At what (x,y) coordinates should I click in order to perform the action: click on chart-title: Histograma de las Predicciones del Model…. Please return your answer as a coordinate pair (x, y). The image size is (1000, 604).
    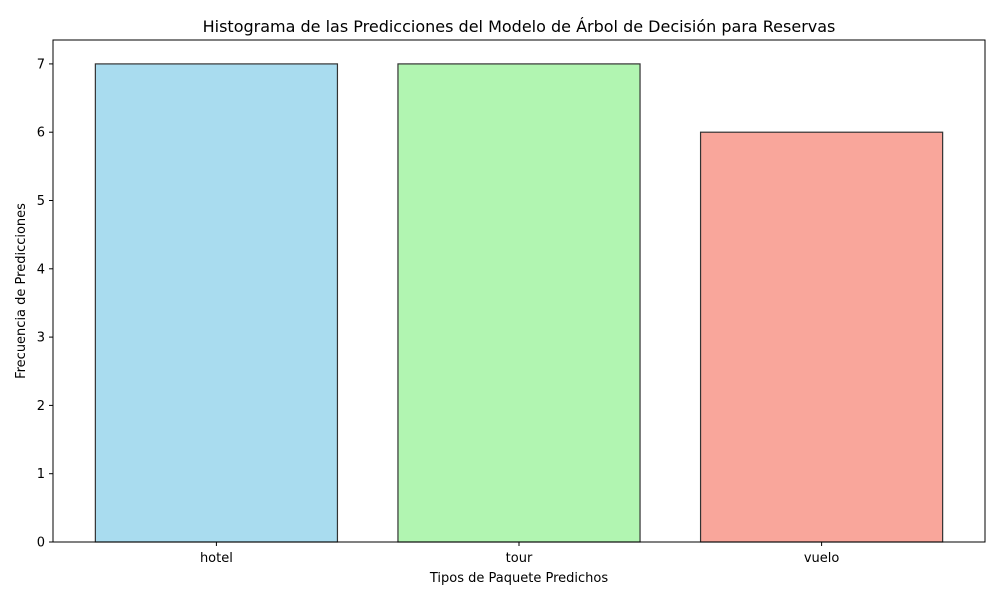
    Looking at the image, I should click on (519, 26).